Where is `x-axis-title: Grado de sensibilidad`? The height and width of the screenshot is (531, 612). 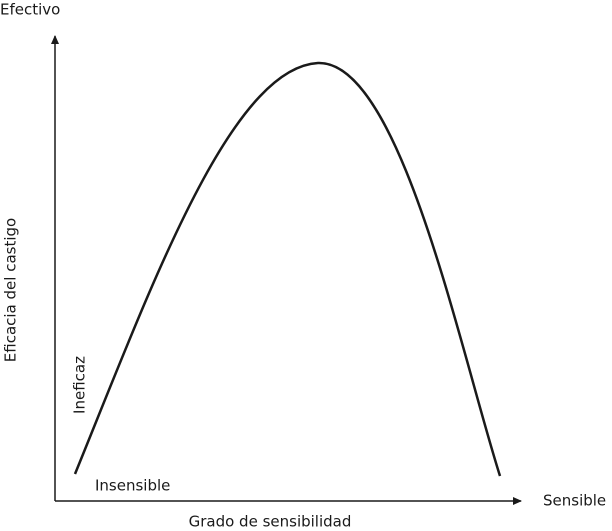 x-axis-title: Grado de sensibilidad is located at coordinates (270, 522).